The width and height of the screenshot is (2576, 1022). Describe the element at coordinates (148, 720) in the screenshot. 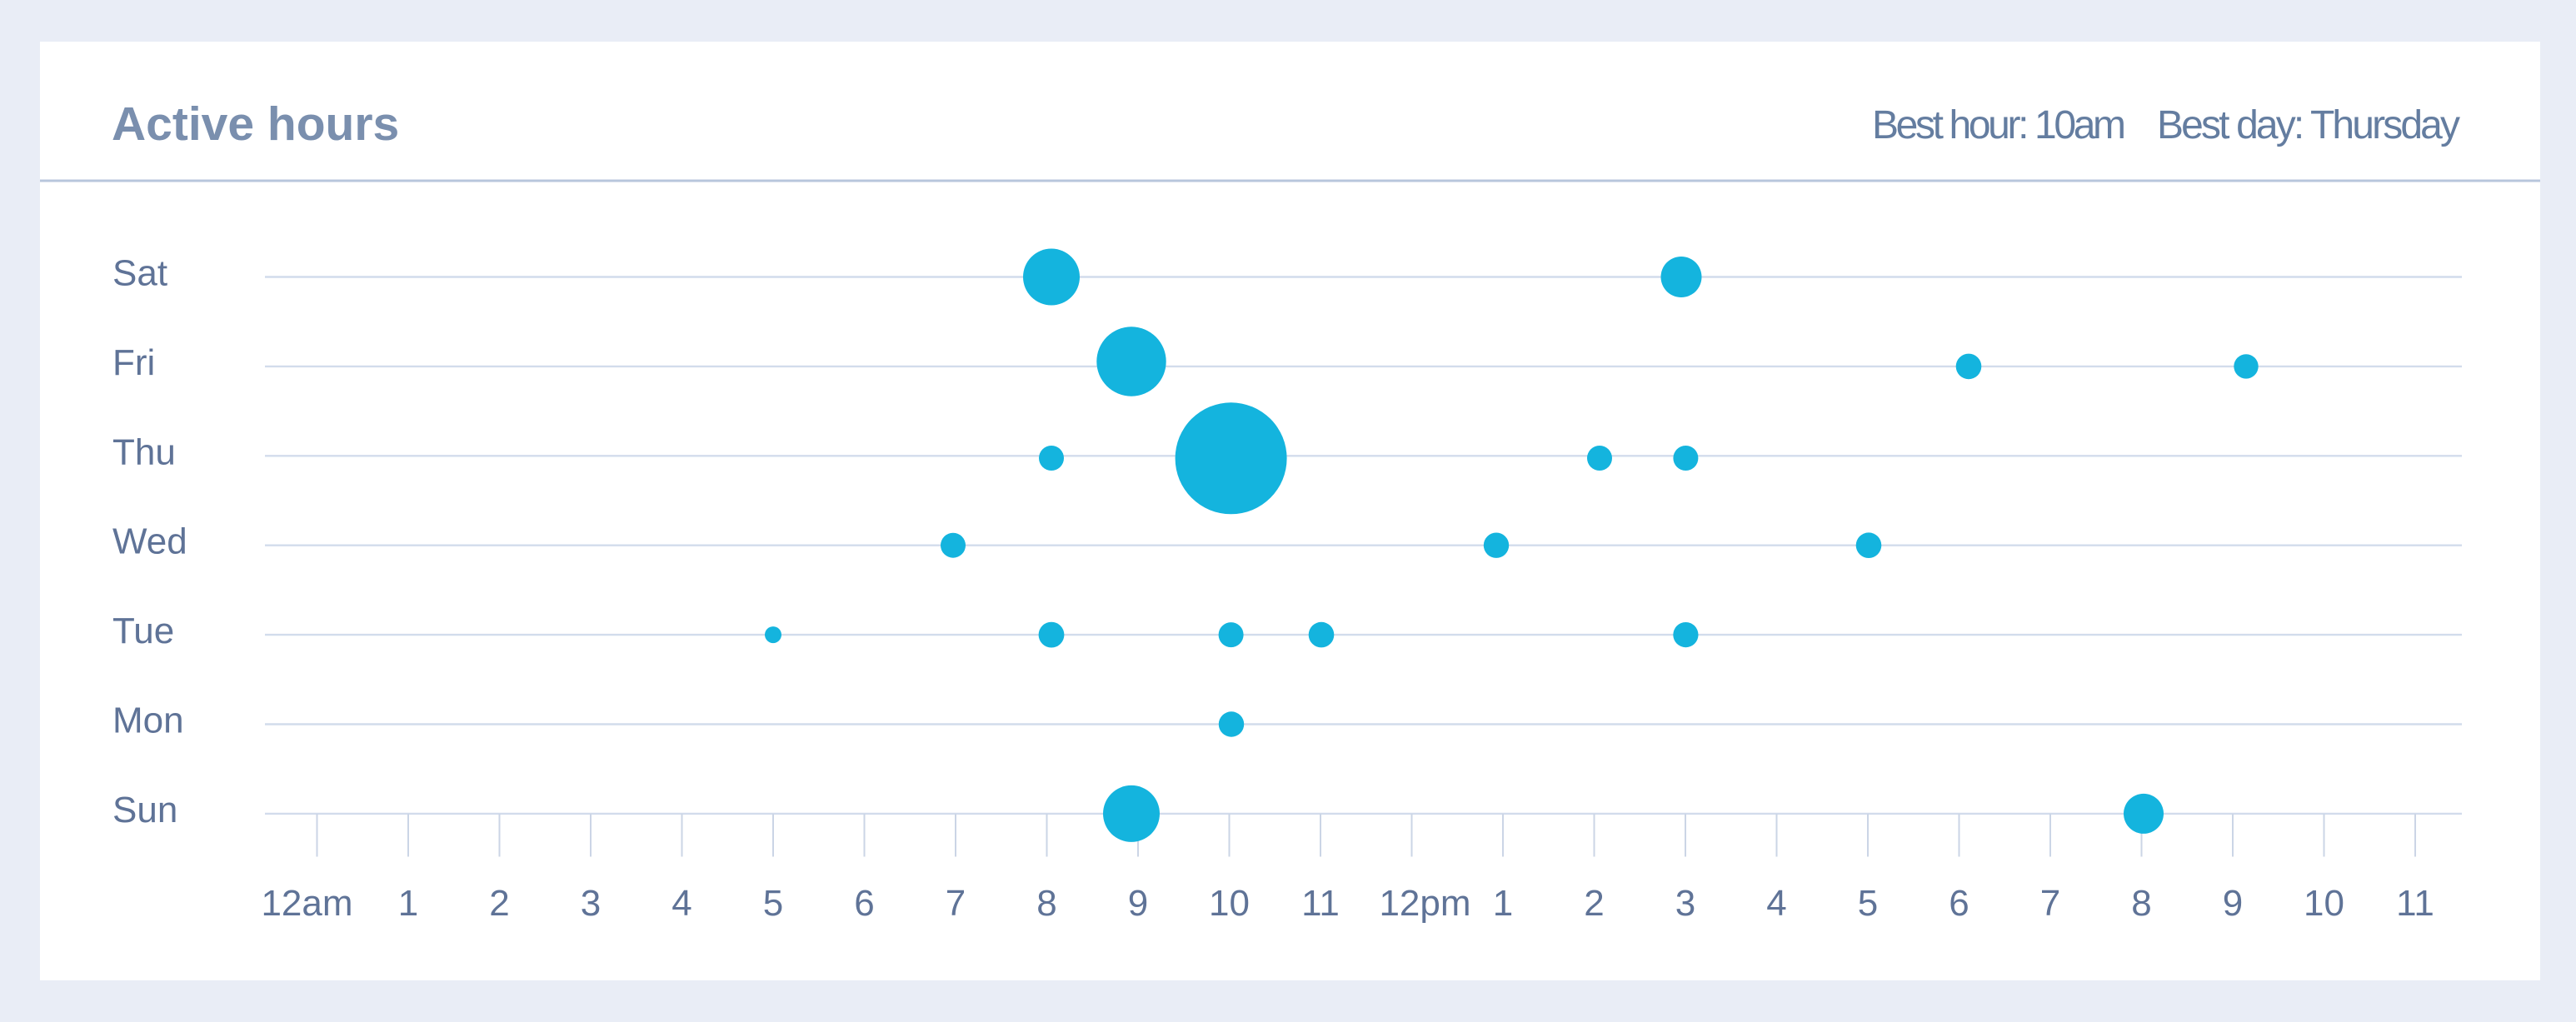

I see `svg-text: Mon` at that location.